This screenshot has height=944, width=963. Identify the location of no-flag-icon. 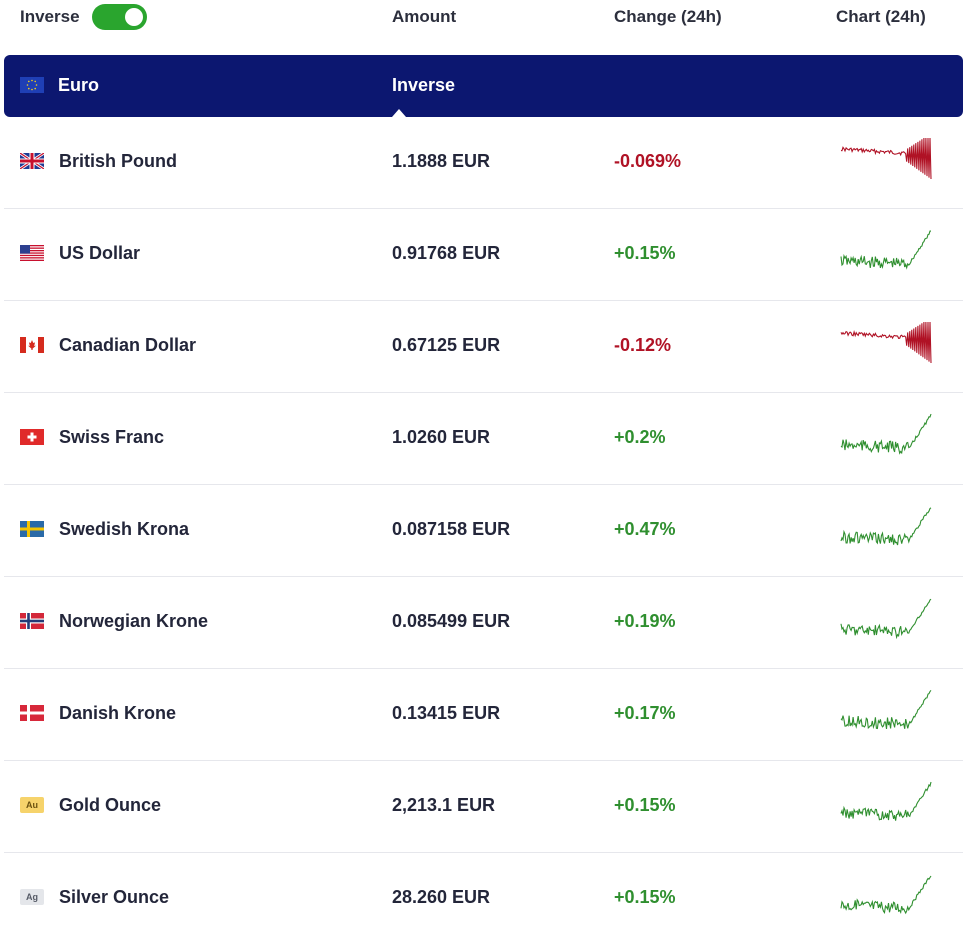
(32, 621).